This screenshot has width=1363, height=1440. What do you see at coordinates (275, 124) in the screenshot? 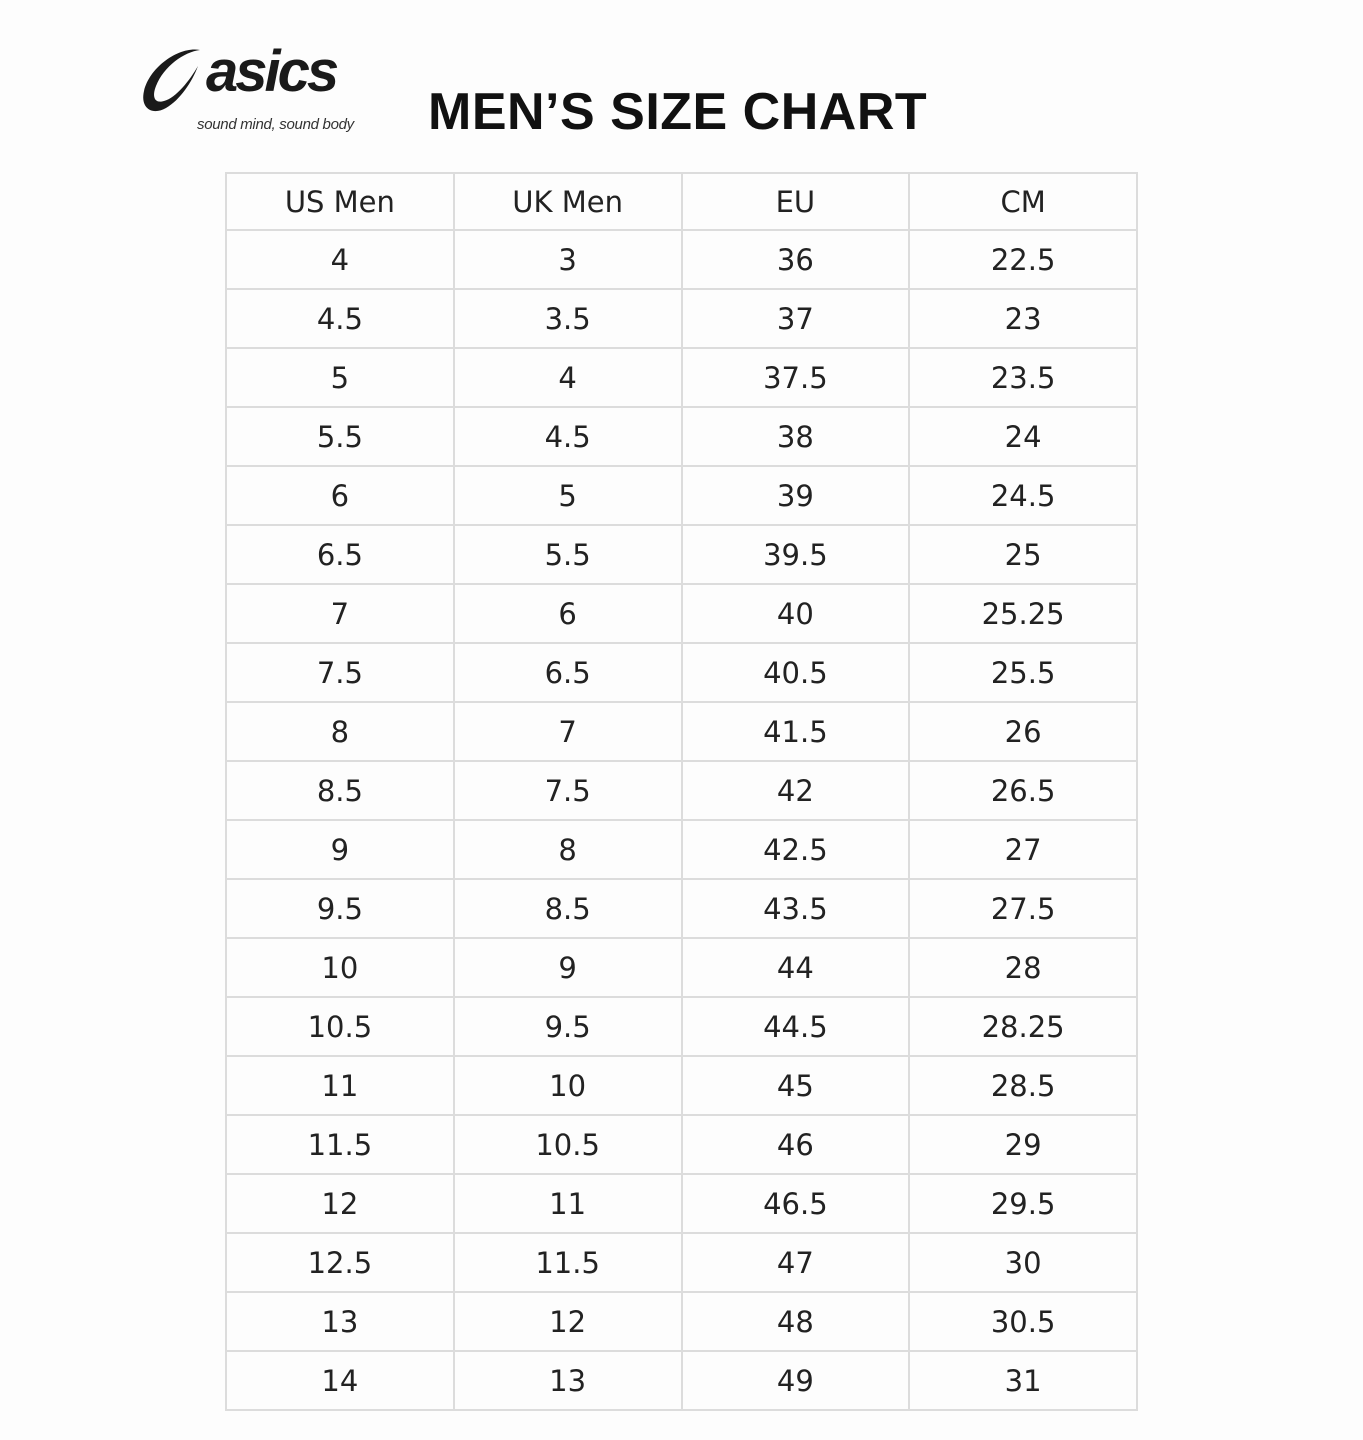
I see `brand-tagline: sound mind, sound body` at bounding box center [275, 124].